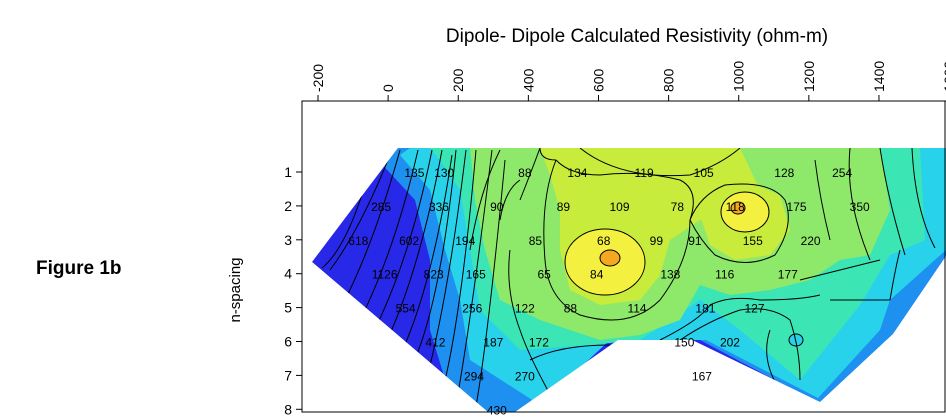 The height and width of the screenshot is (420, 946). What do you see at coordinates (796, 340) in the screenshot?
I see `contour-ring-local-high` at bounding box center [796, 340].